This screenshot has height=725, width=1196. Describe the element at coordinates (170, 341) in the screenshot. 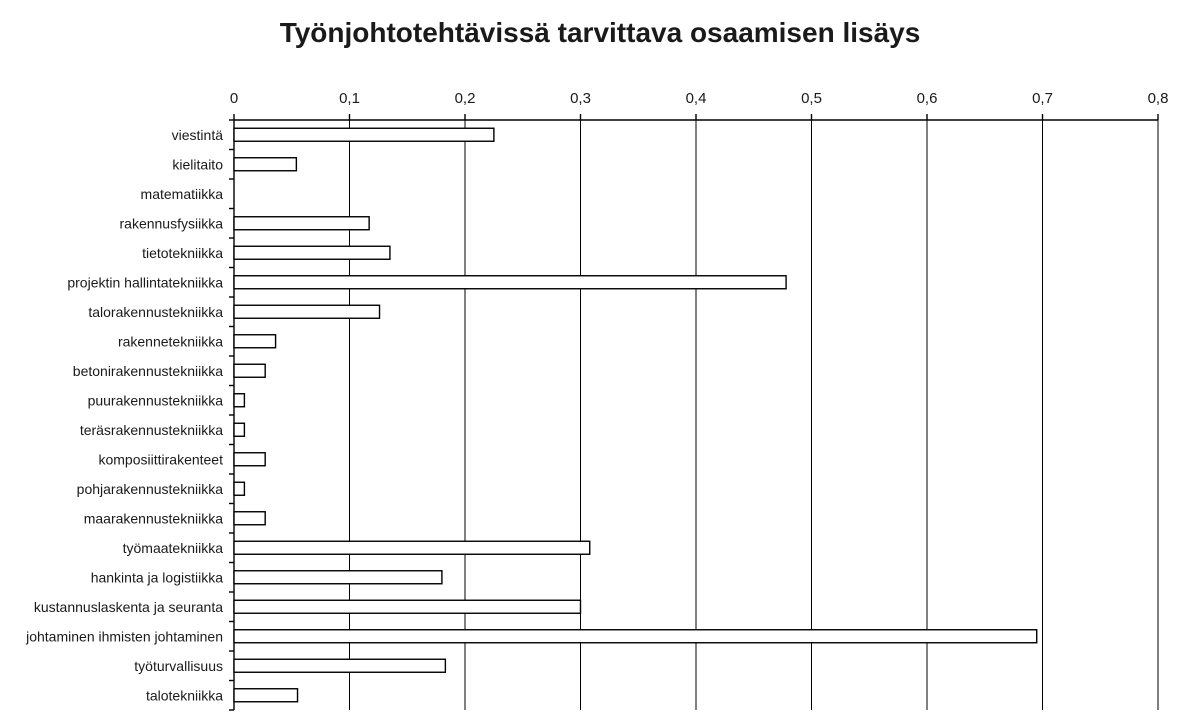

I see `category-label-7: rakennetekniikka` at that location.